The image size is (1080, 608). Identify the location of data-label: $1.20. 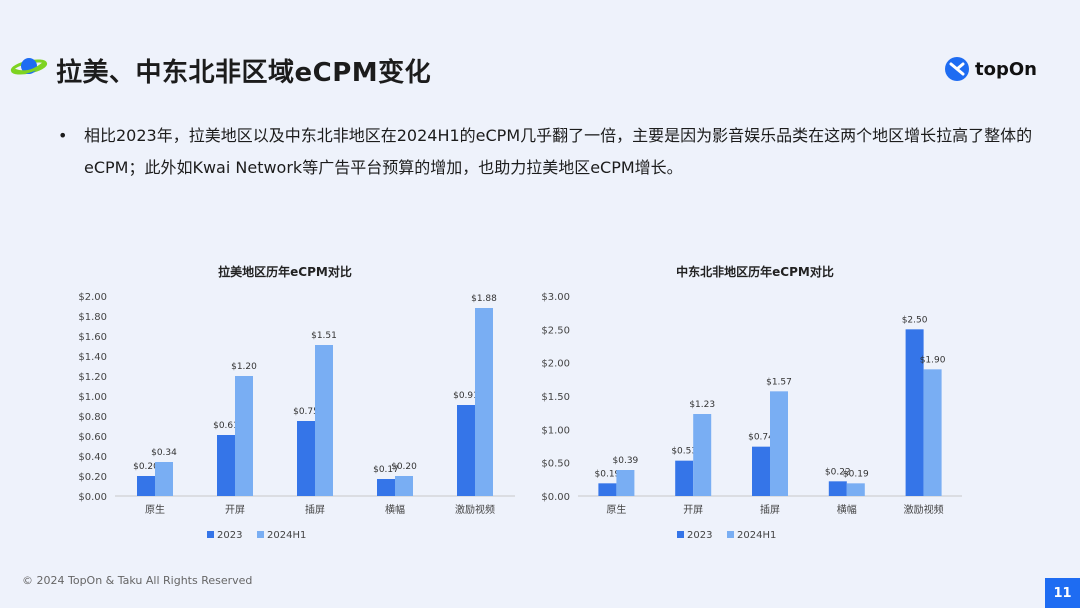
(244, 367).